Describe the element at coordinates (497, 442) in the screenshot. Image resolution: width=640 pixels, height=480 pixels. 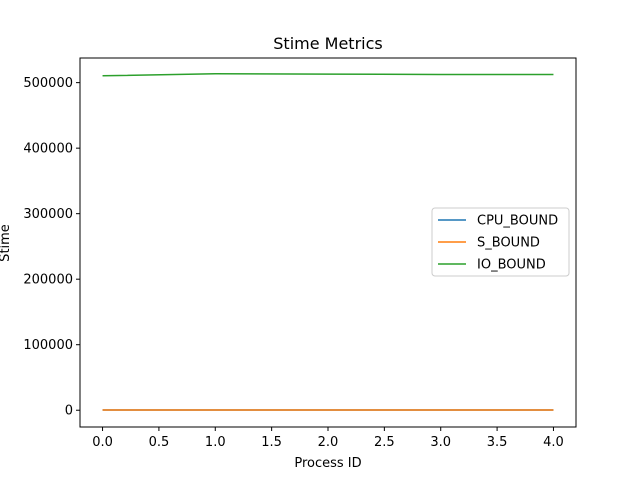
I see `x-tick-label: 3.5` at that location.